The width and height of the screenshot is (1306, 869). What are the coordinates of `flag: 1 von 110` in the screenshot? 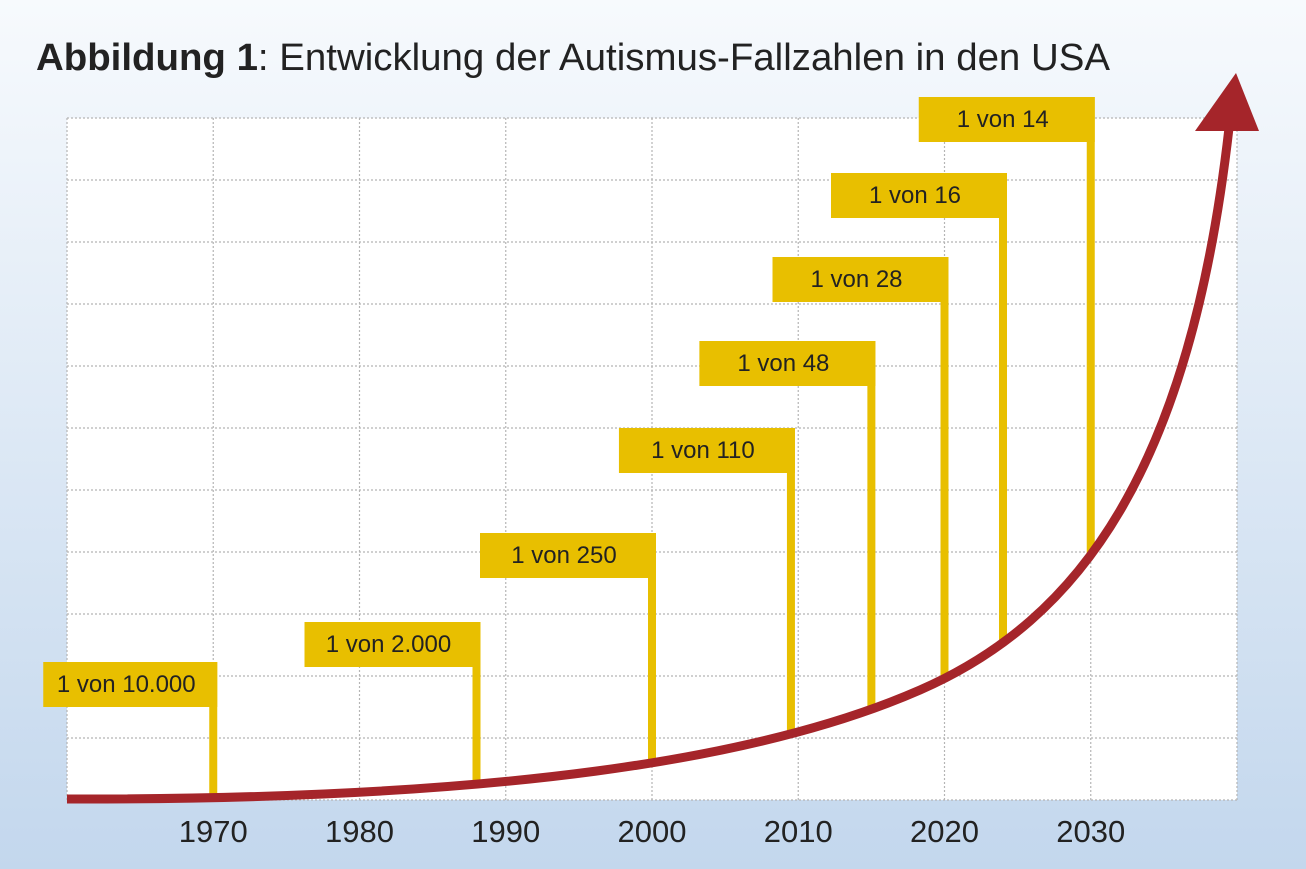 It's located at (706, 581).